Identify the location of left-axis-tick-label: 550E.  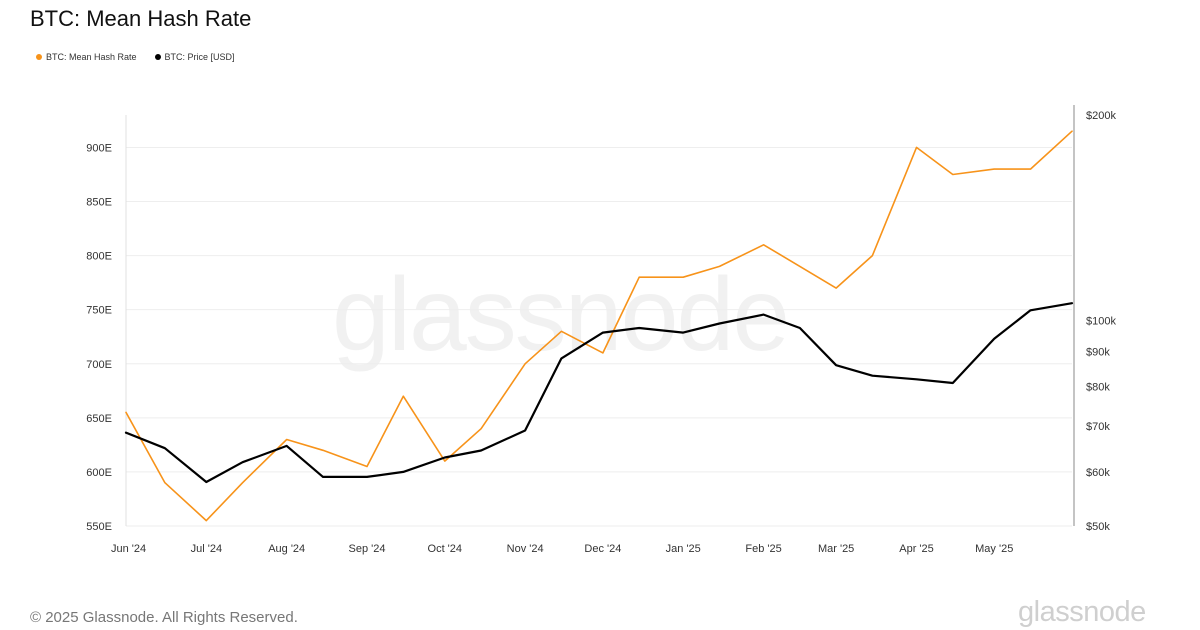
(99, 527).